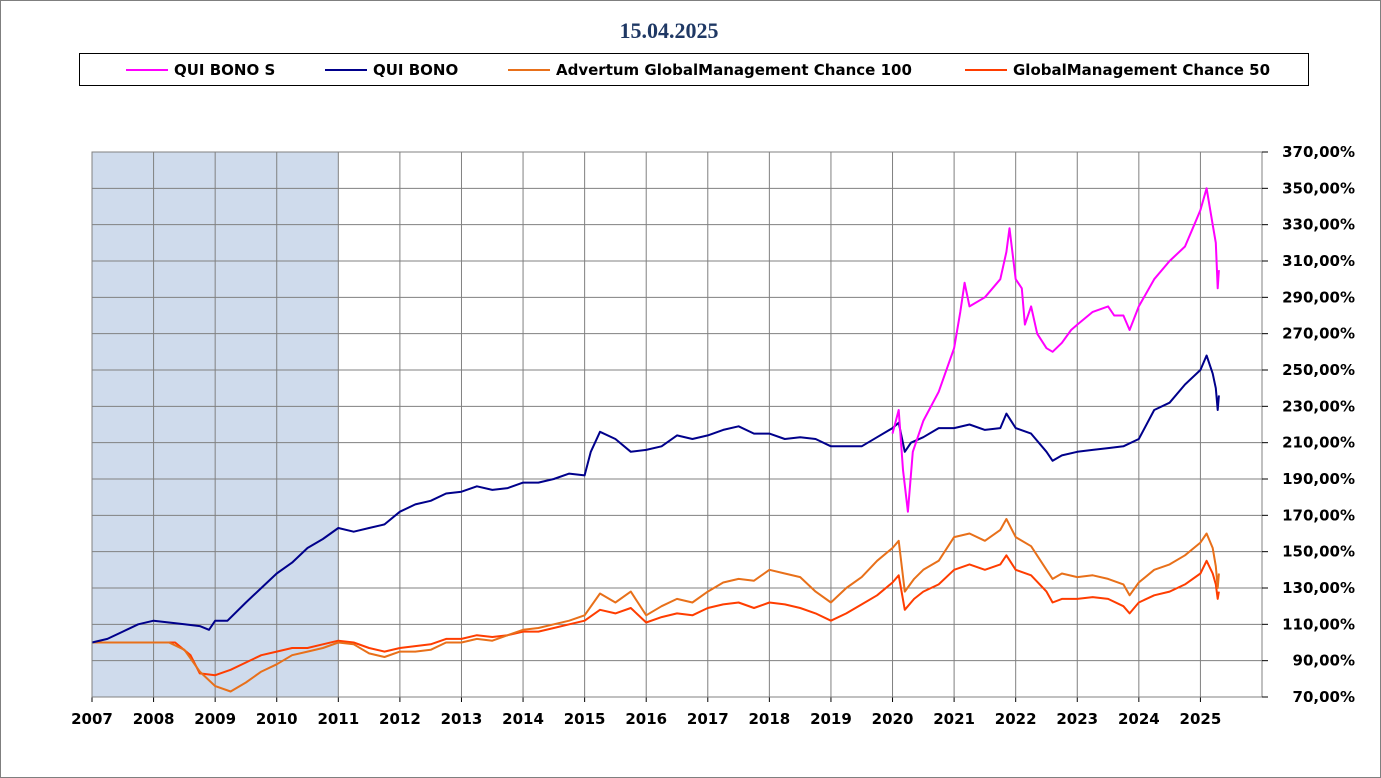  I want to click on x-tick-label: 2012, so click(400, 719).